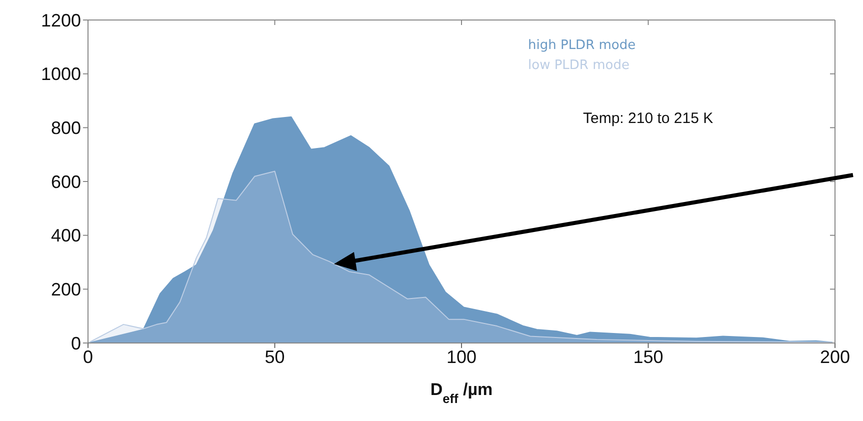 The width and height of the screenshot is (863, 421). Describe the element at coordinates (65, 182) in the screenshot. I see `y-tick-label: 600` at that location.